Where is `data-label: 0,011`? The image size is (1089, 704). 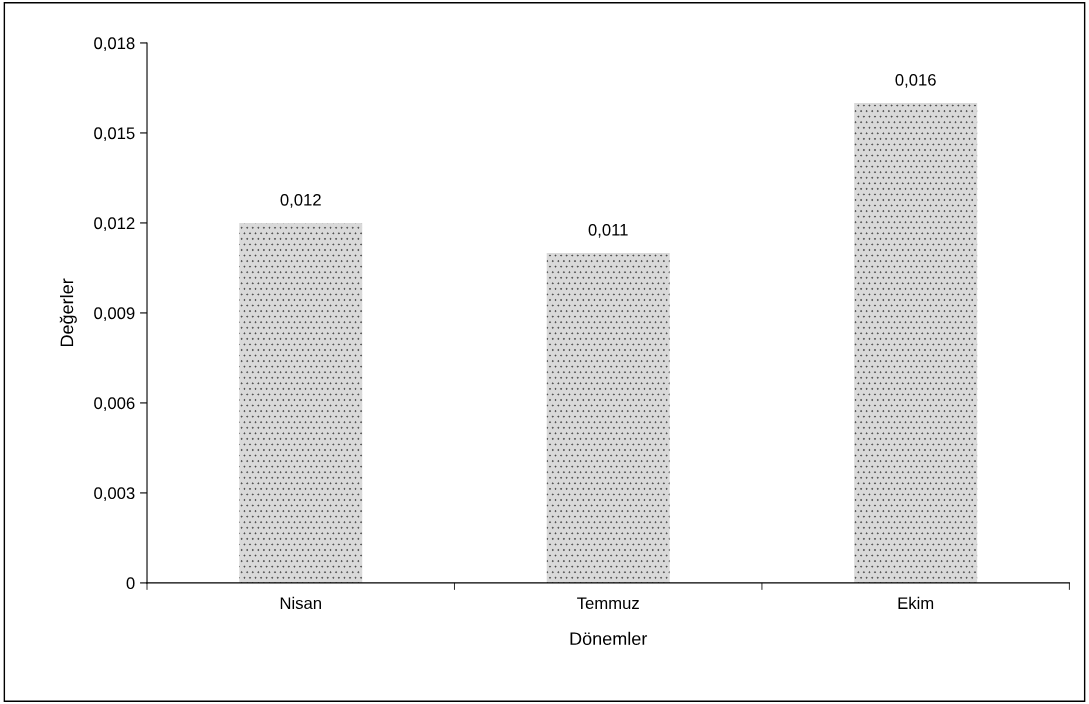
data-label: 0,011 is located at coordinates (608, 230).